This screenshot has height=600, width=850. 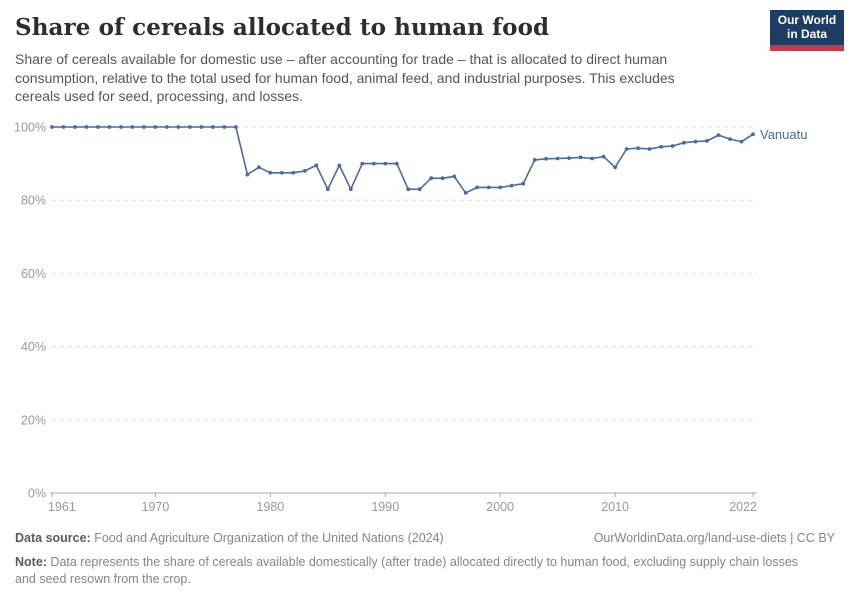 What do you see at coordinates (33, 201) in the screenshot?
I see `y-tick-label: 80%` at bounding box center [33, 201].